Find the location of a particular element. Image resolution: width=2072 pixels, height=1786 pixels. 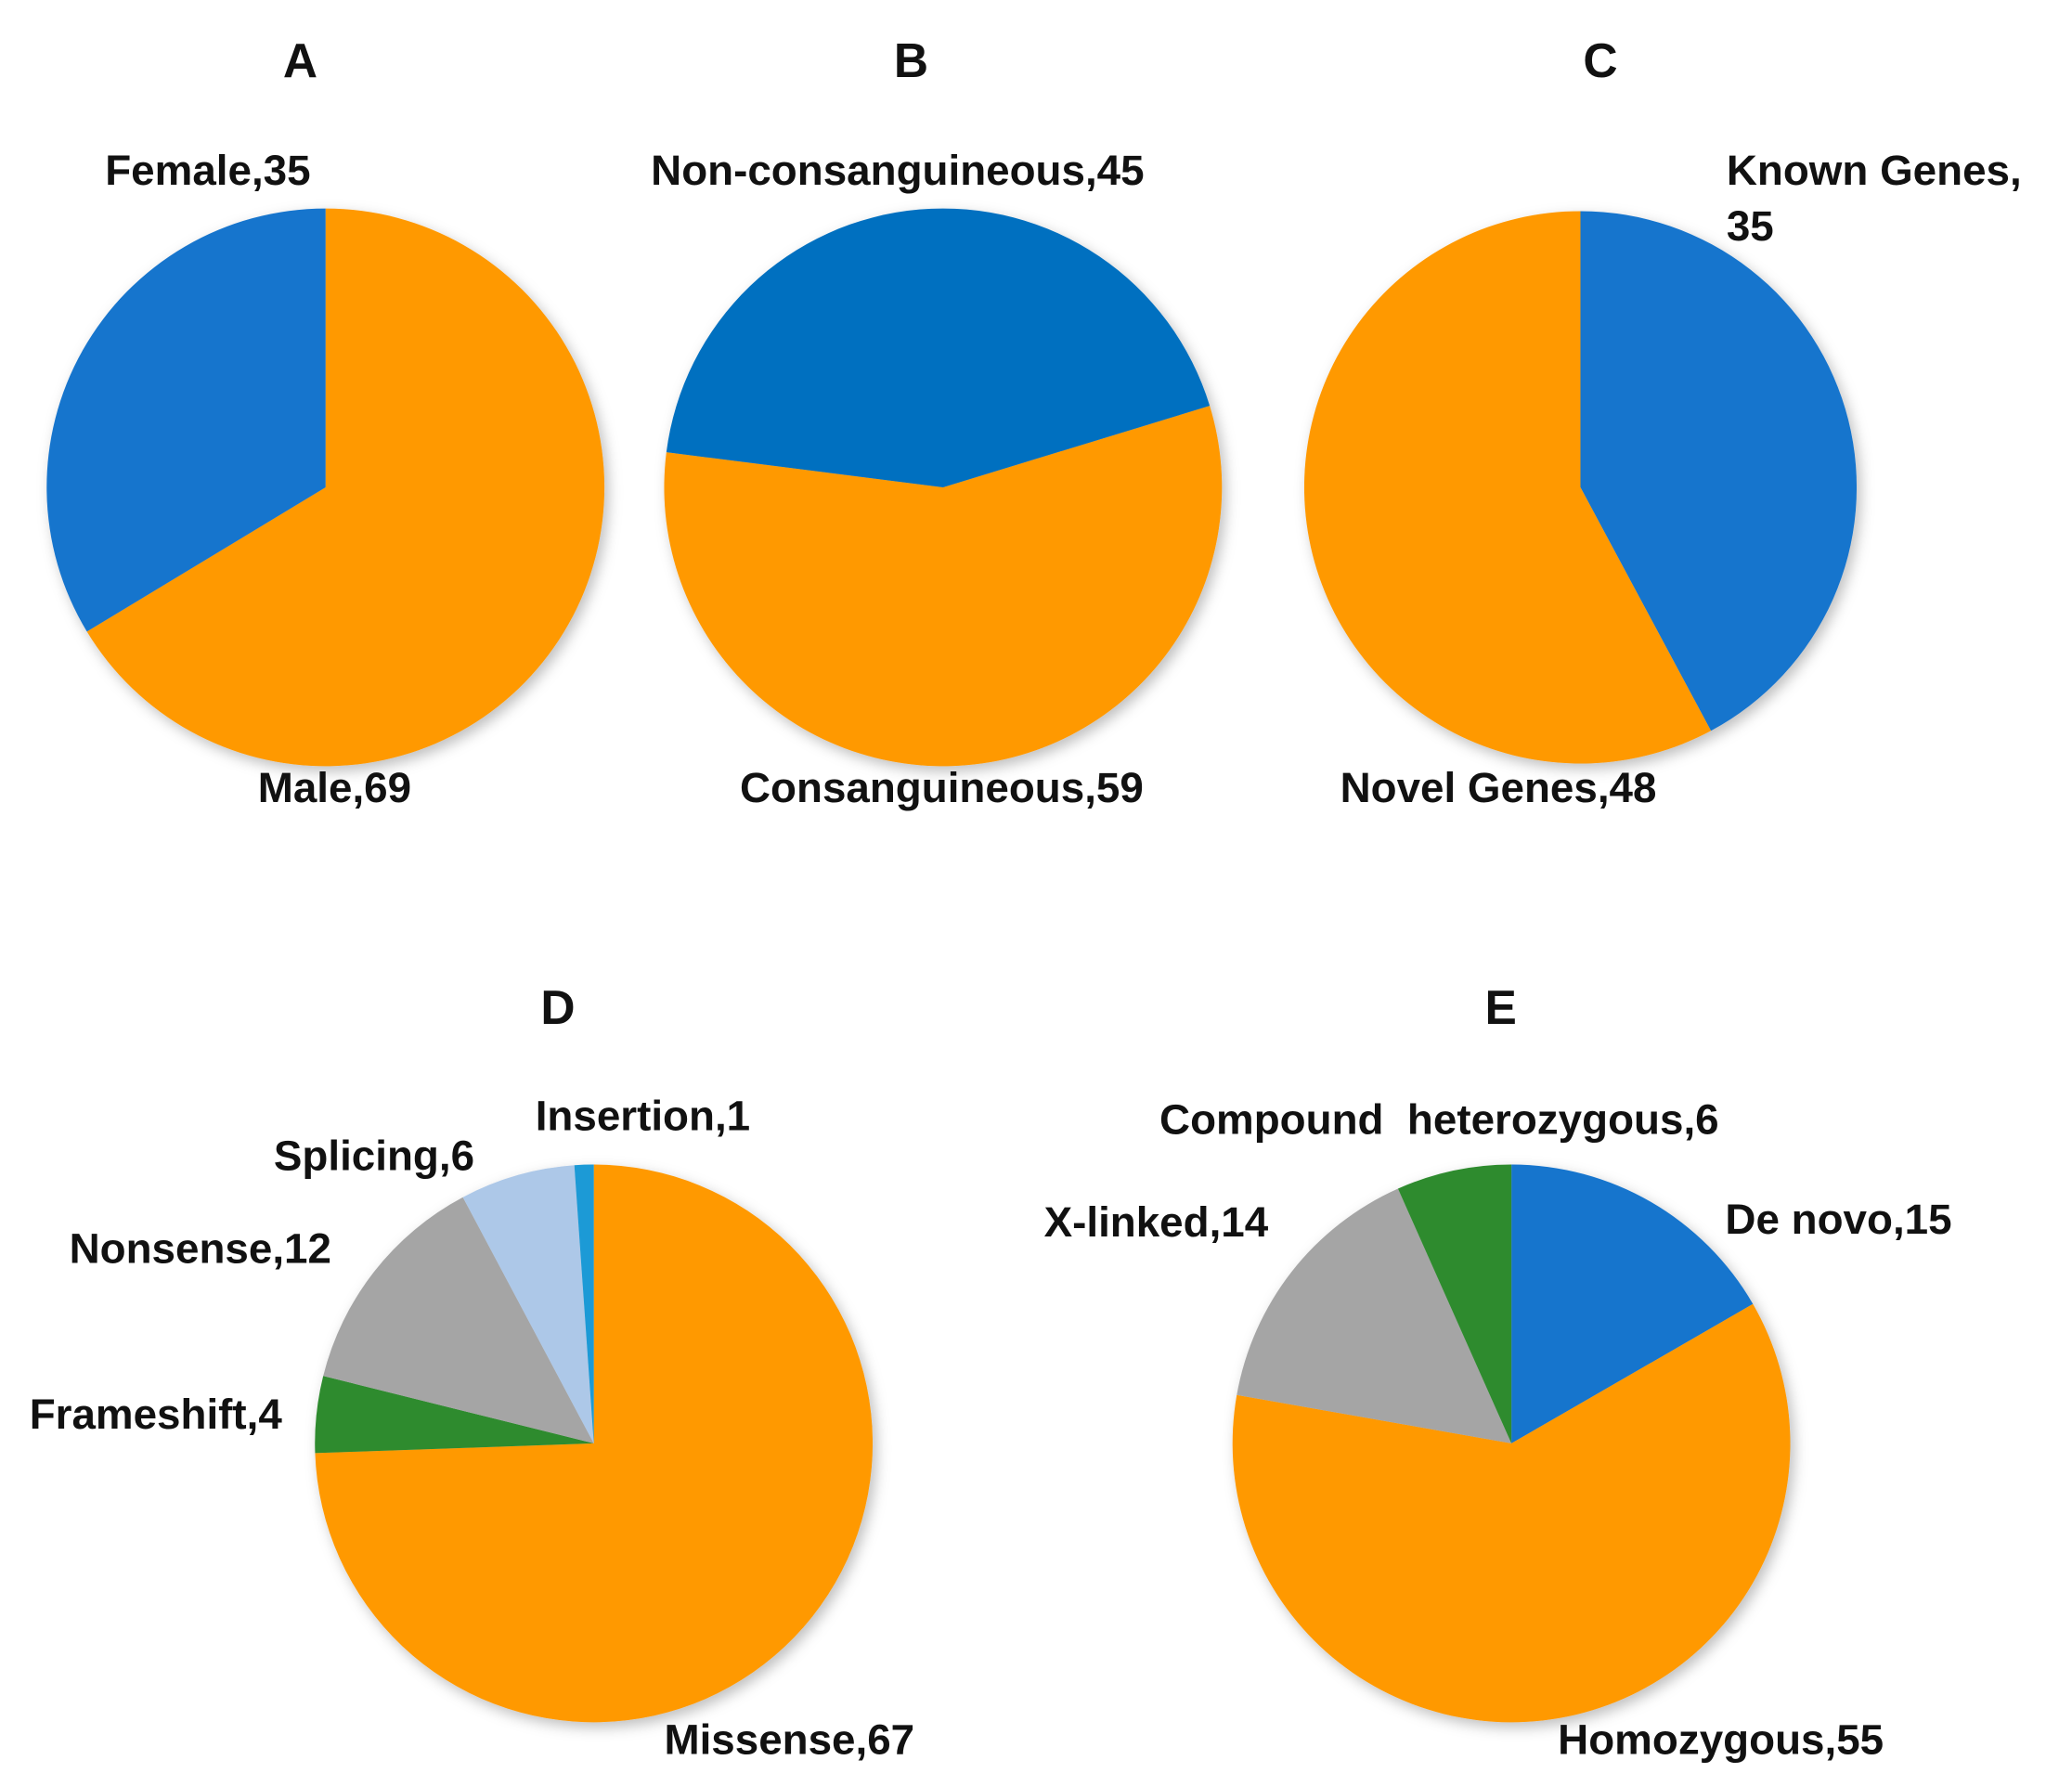

pie-slice-known-genes is located at coordinates (1719, 471).